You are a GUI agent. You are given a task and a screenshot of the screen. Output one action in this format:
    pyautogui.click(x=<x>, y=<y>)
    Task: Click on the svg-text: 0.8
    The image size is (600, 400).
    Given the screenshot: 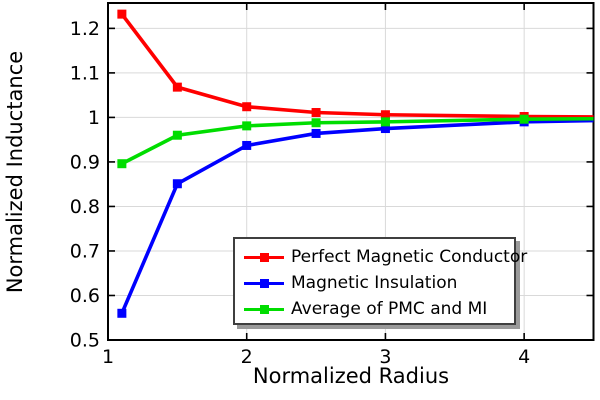 What is the action you would take?
    pyautogui.click(x=85, y=207)
    